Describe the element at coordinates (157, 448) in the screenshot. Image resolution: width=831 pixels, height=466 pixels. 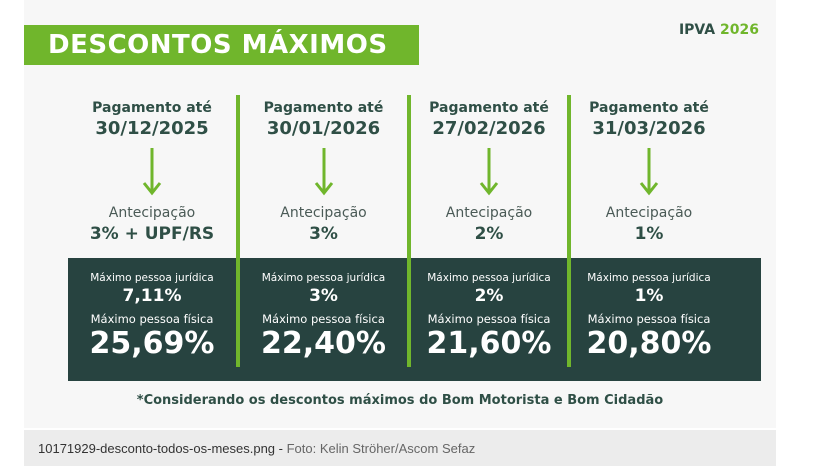
I see `caption-filename: 10171929-desconto-todos-os-meses.png` at that location.